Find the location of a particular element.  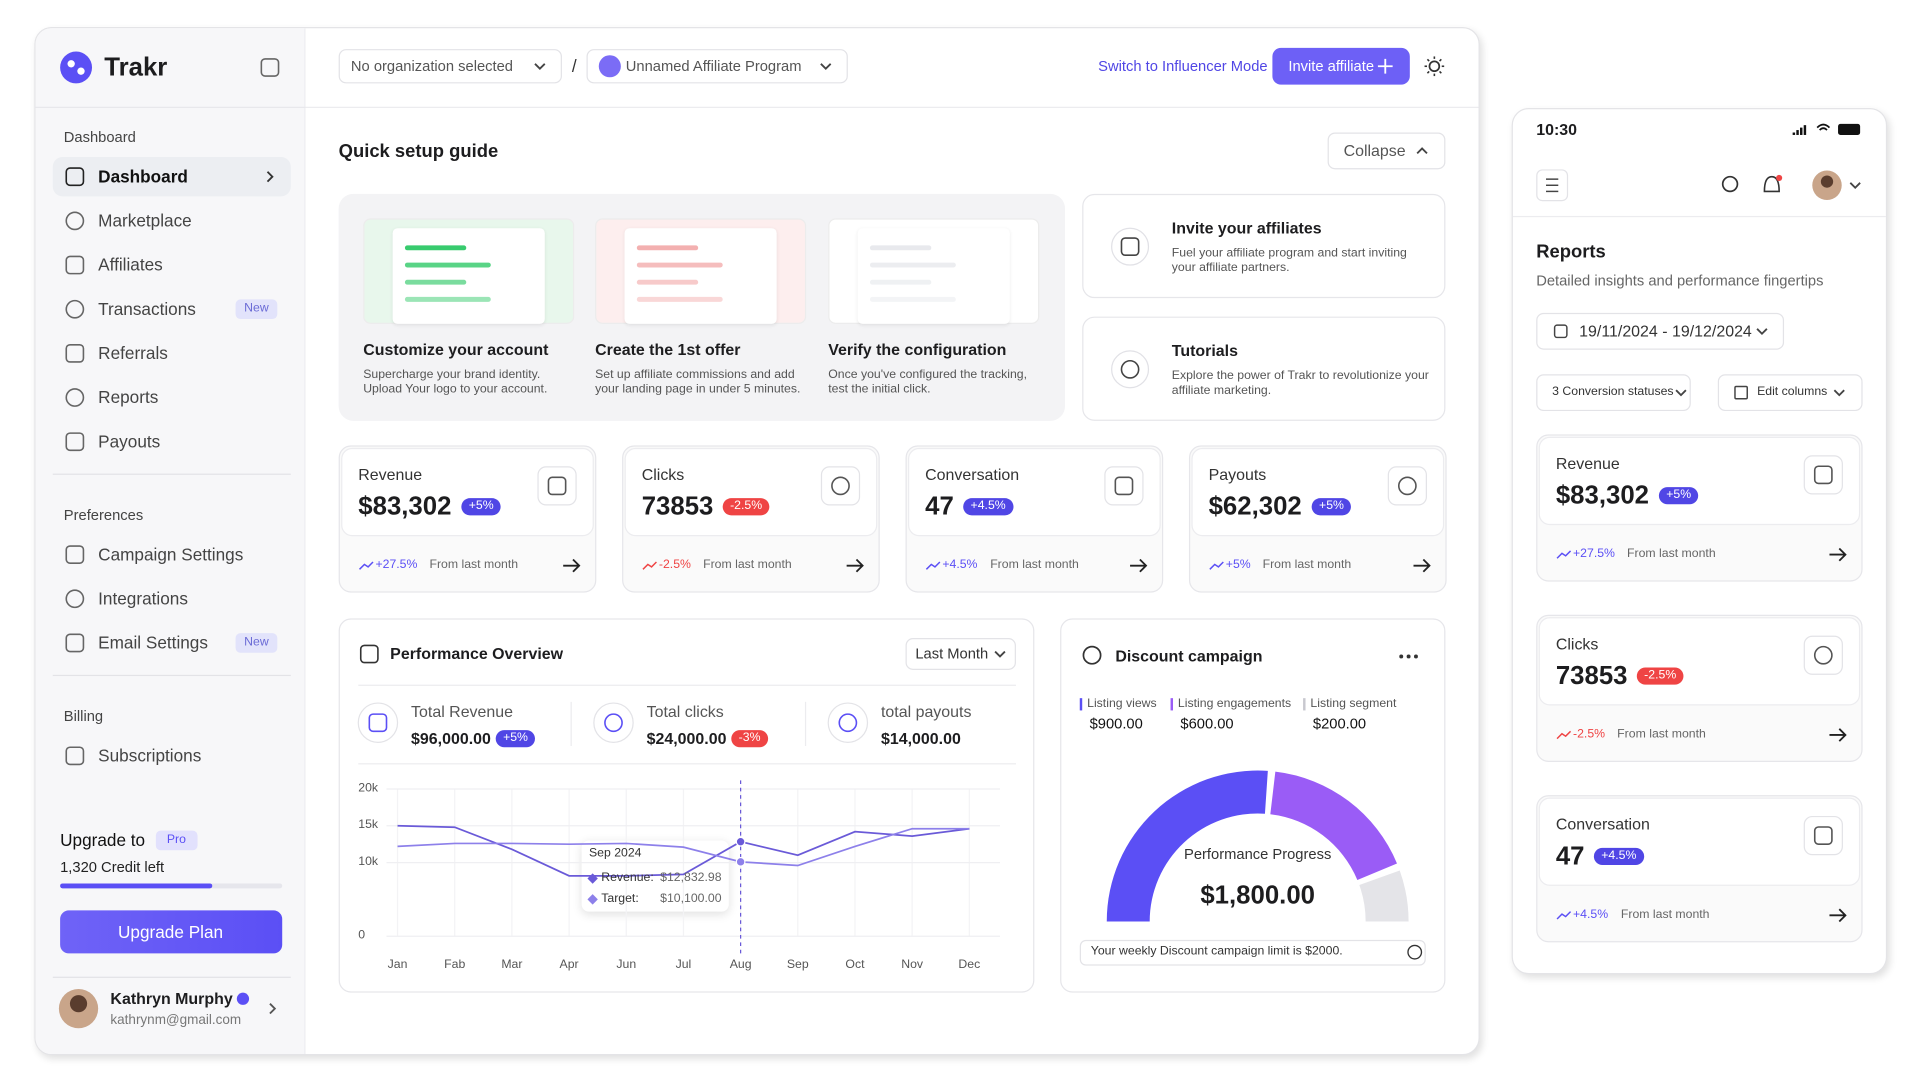

nav-item: Transactions is located at coordinates (147, 308).